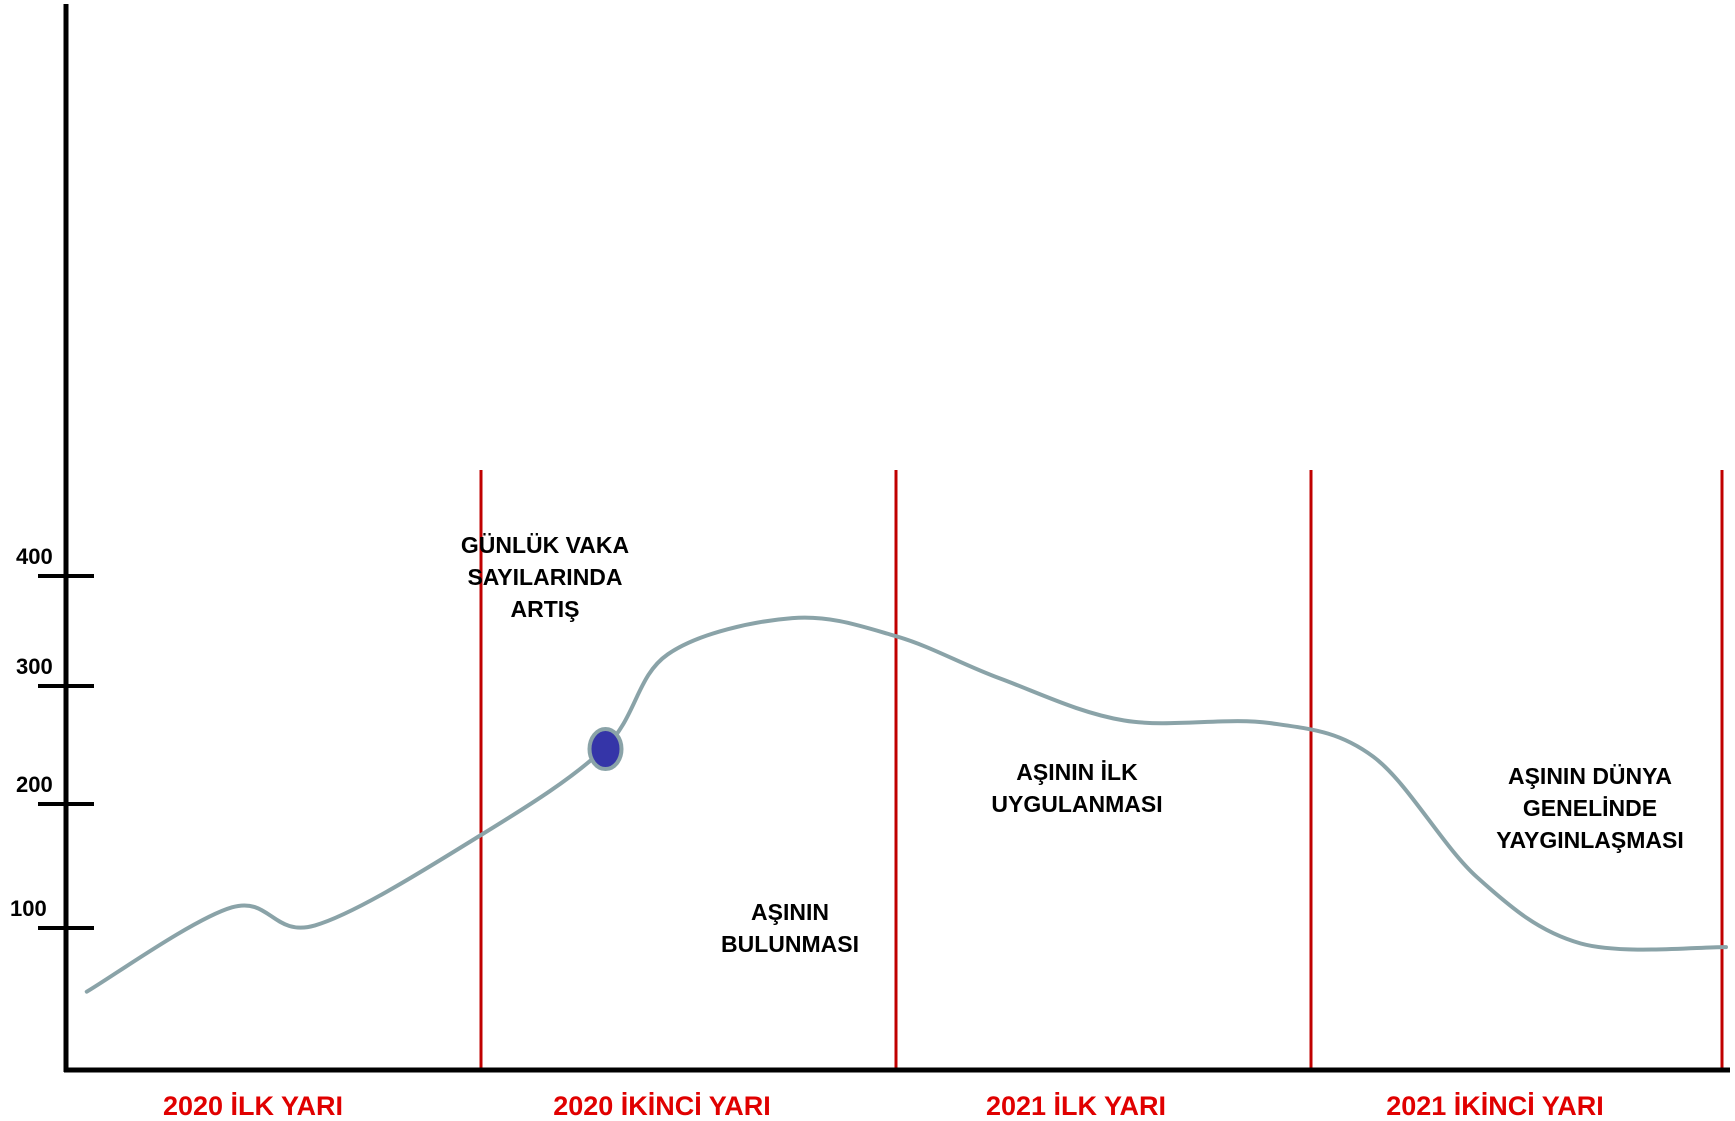 This screenshot has height=1121, width=1735. What do you see at coordinates (662, 1106) in the screenshot?
I see `period-label: 2020 İKİNCİ YARI` at bounding box center [662, 1106].